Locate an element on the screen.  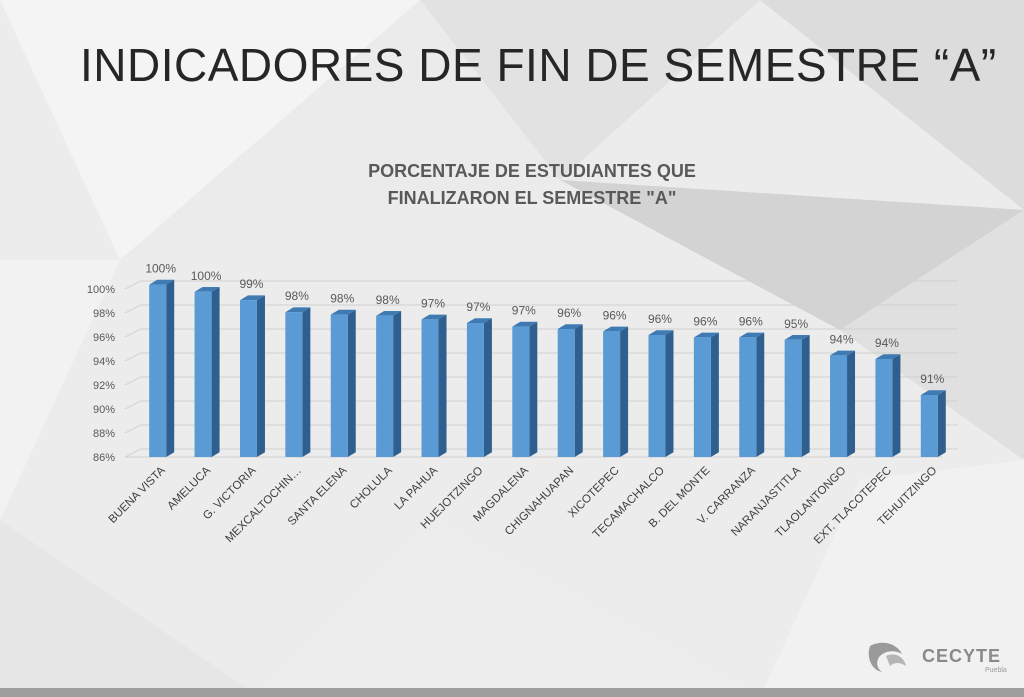
x-tick-label: CHOLULA is located at coordinates (371, 487).